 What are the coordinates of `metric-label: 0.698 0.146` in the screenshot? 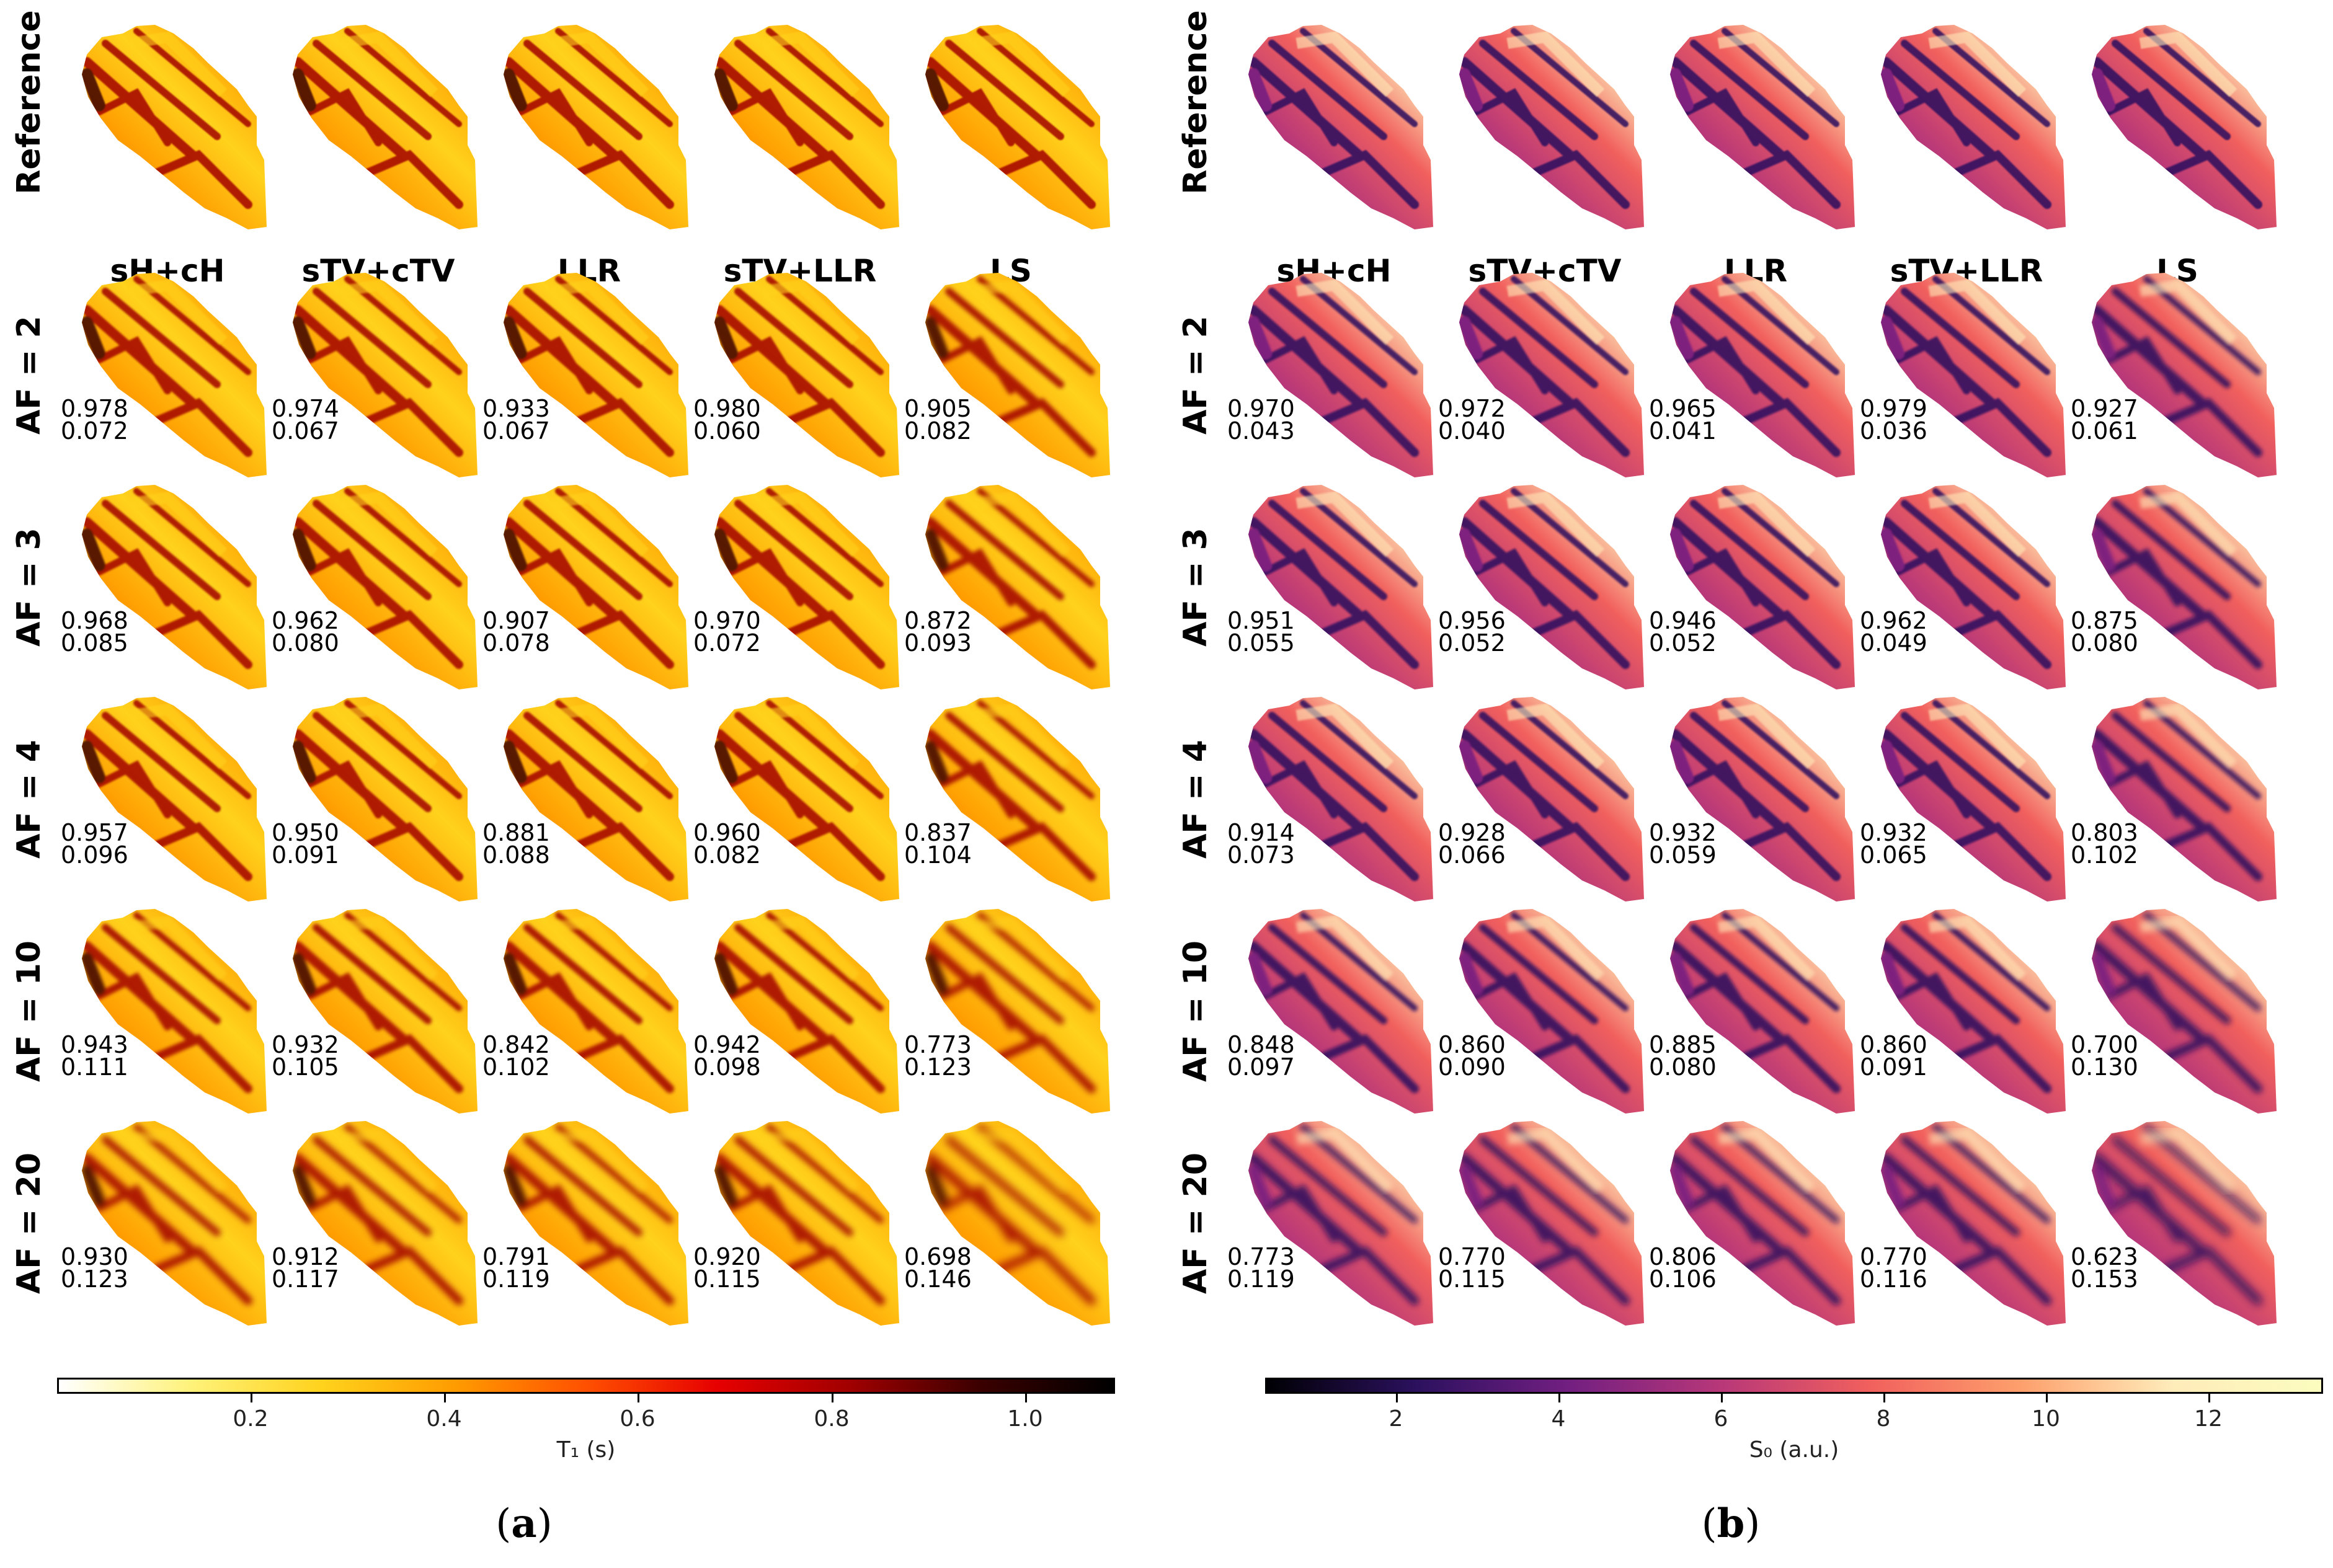 It's located at (938, 1268).